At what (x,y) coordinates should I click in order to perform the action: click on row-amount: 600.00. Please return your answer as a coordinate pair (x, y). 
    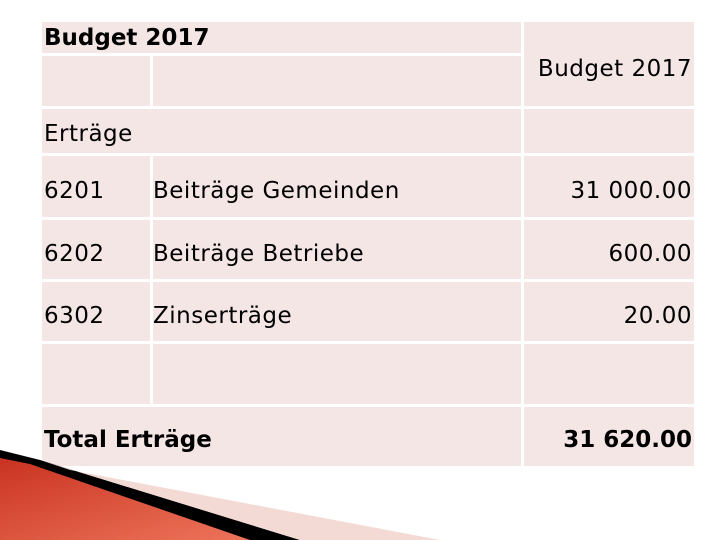
    Looking at the image, I should click on (650, 254).